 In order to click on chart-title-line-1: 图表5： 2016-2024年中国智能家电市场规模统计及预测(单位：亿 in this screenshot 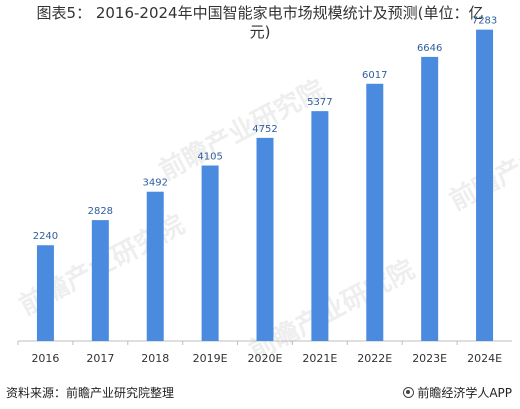, I will do `click(260, 13)`.